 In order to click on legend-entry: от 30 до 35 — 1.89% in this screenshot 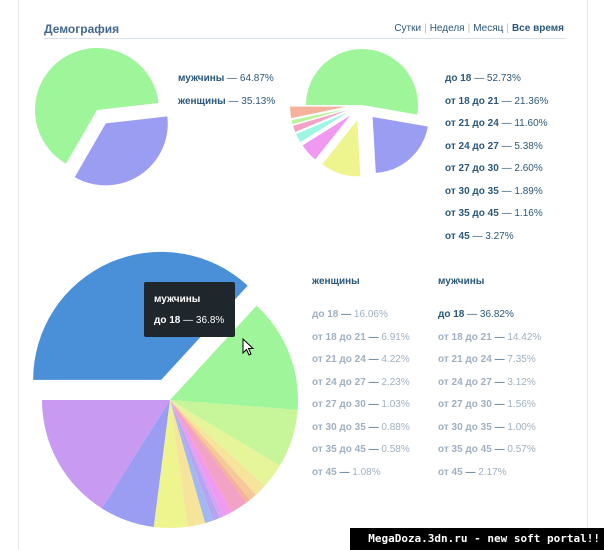, I will do `click(494, 191)`.